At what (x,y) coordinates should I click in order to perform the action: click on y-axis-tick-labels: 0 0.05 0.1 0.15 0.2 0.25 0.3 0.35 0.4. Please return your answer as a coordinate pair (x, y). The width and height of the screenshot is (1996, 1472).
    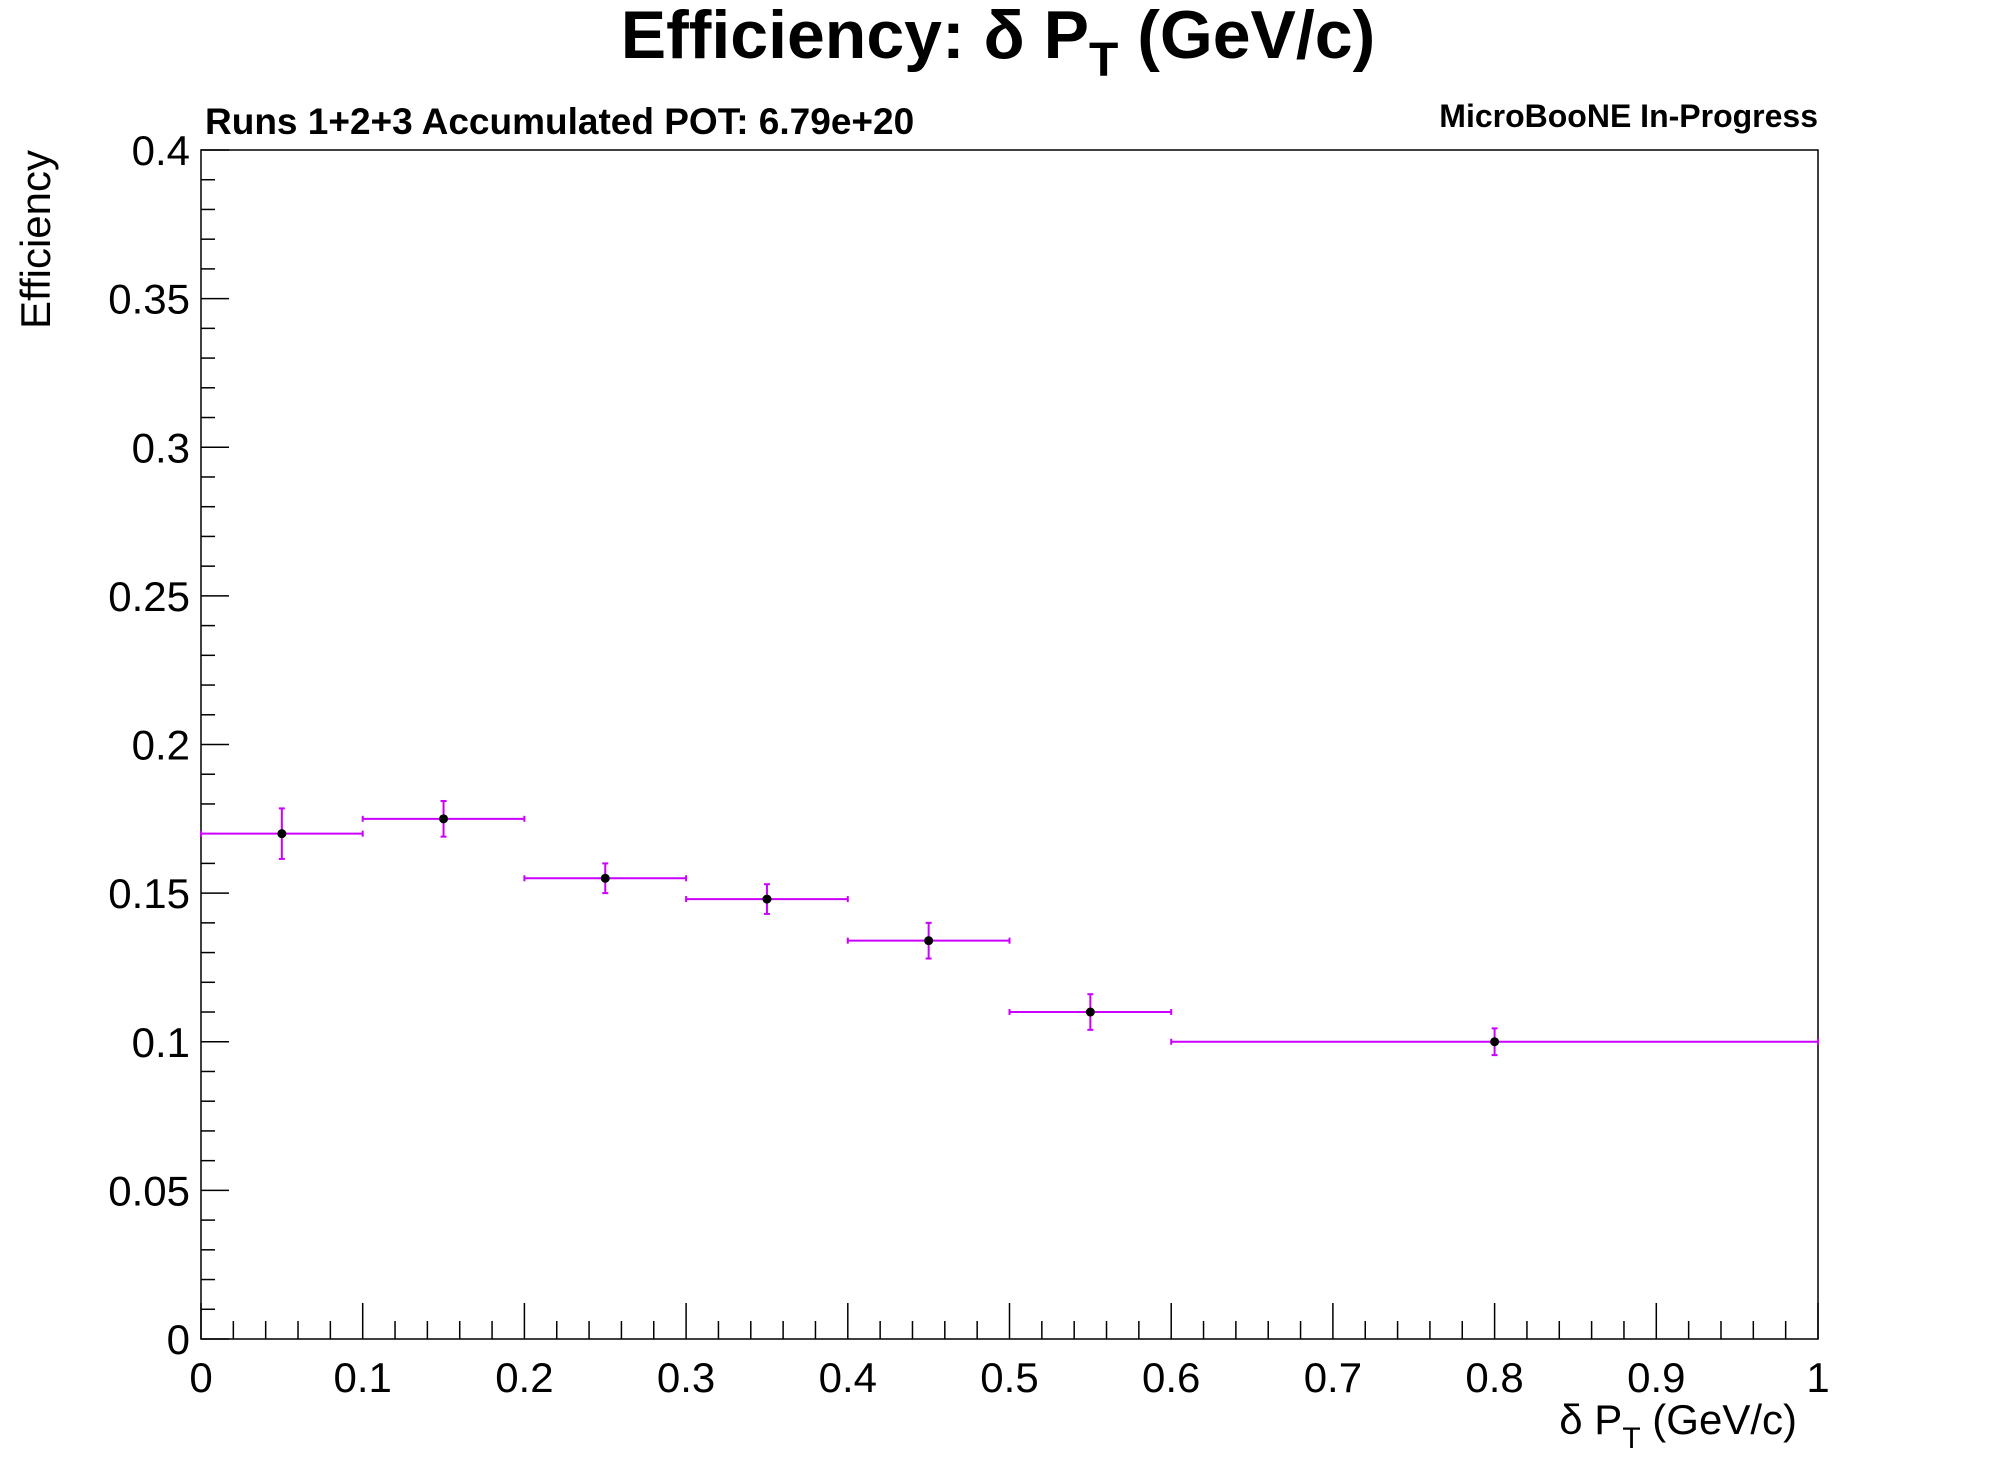
    Looking at the image, I should click on (149, 745).